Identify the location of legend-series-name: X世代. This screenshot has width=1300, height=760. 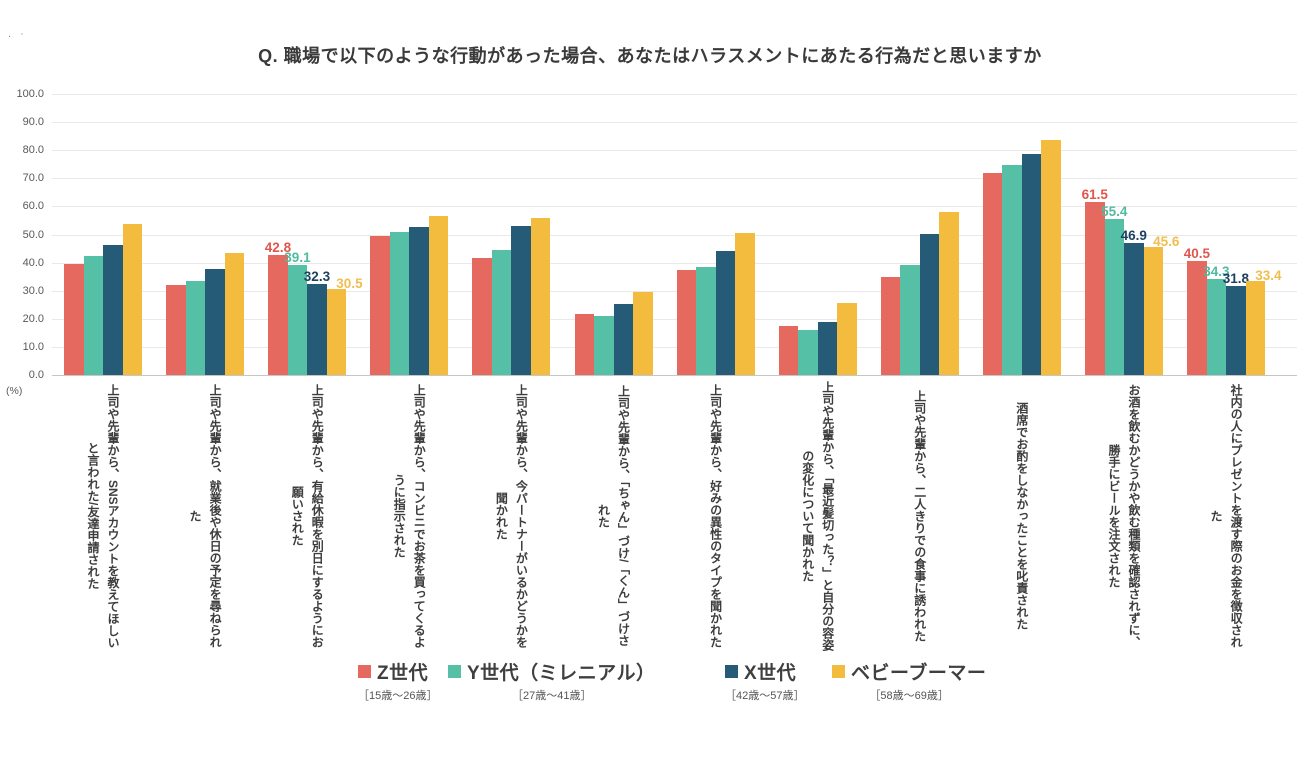
(770, 673).